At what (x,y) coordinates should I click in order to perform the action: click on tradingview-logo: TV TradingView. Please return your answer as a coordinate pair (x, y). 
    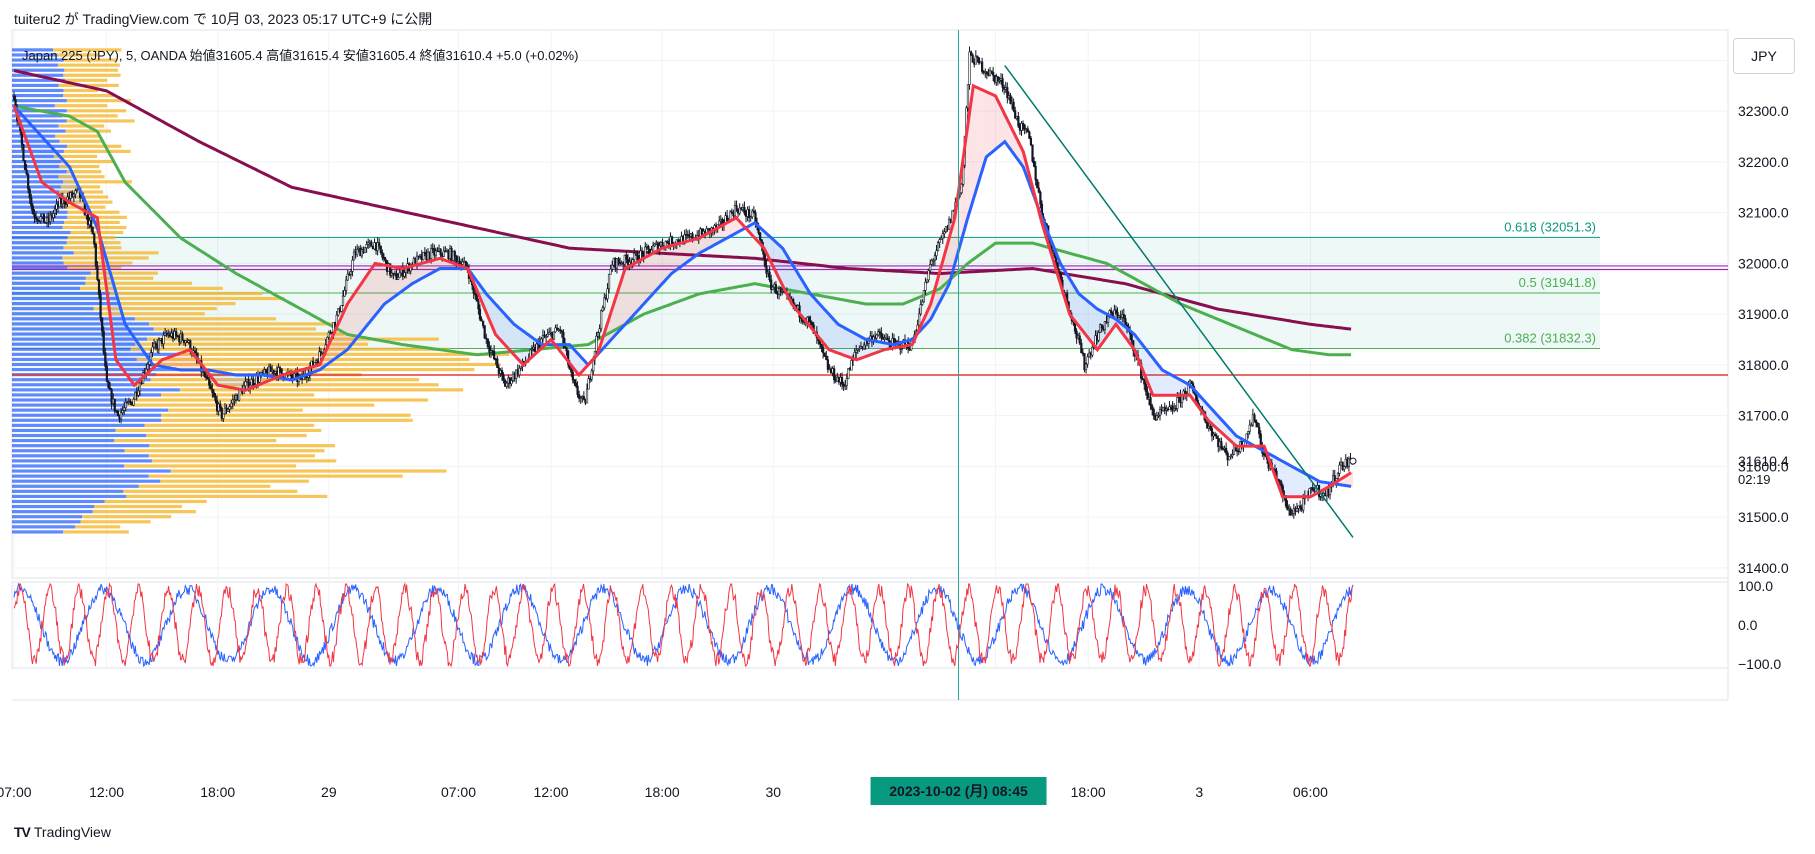
    Looking at the image, I should click on (62, 832).